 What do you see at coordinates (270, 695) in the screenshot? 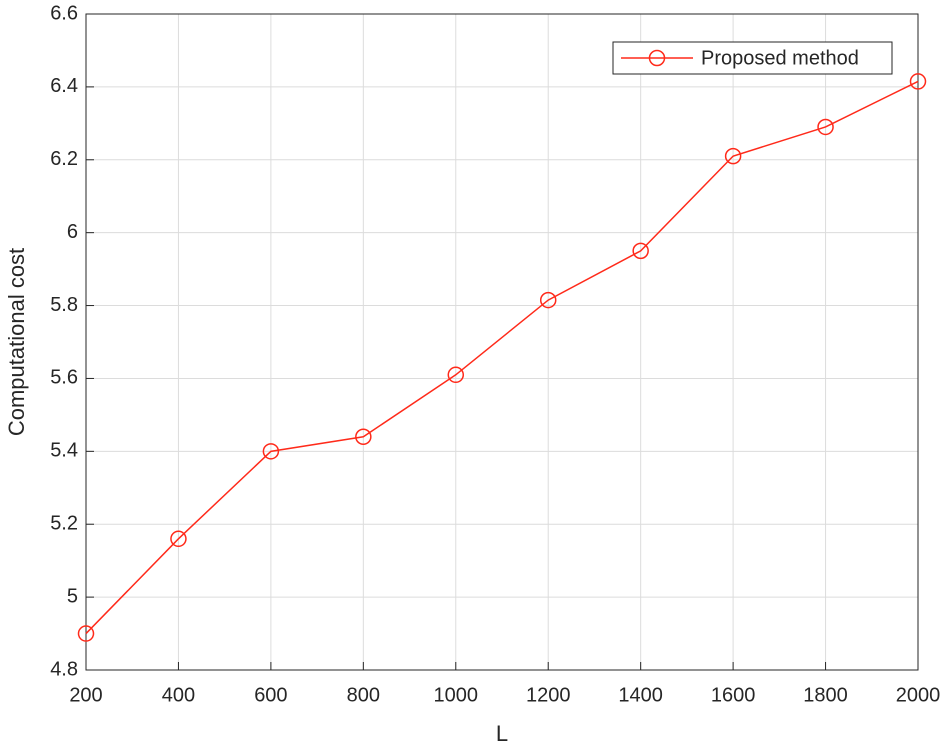
I see `x-tick-label: 600` at bounding box center [270, 695].